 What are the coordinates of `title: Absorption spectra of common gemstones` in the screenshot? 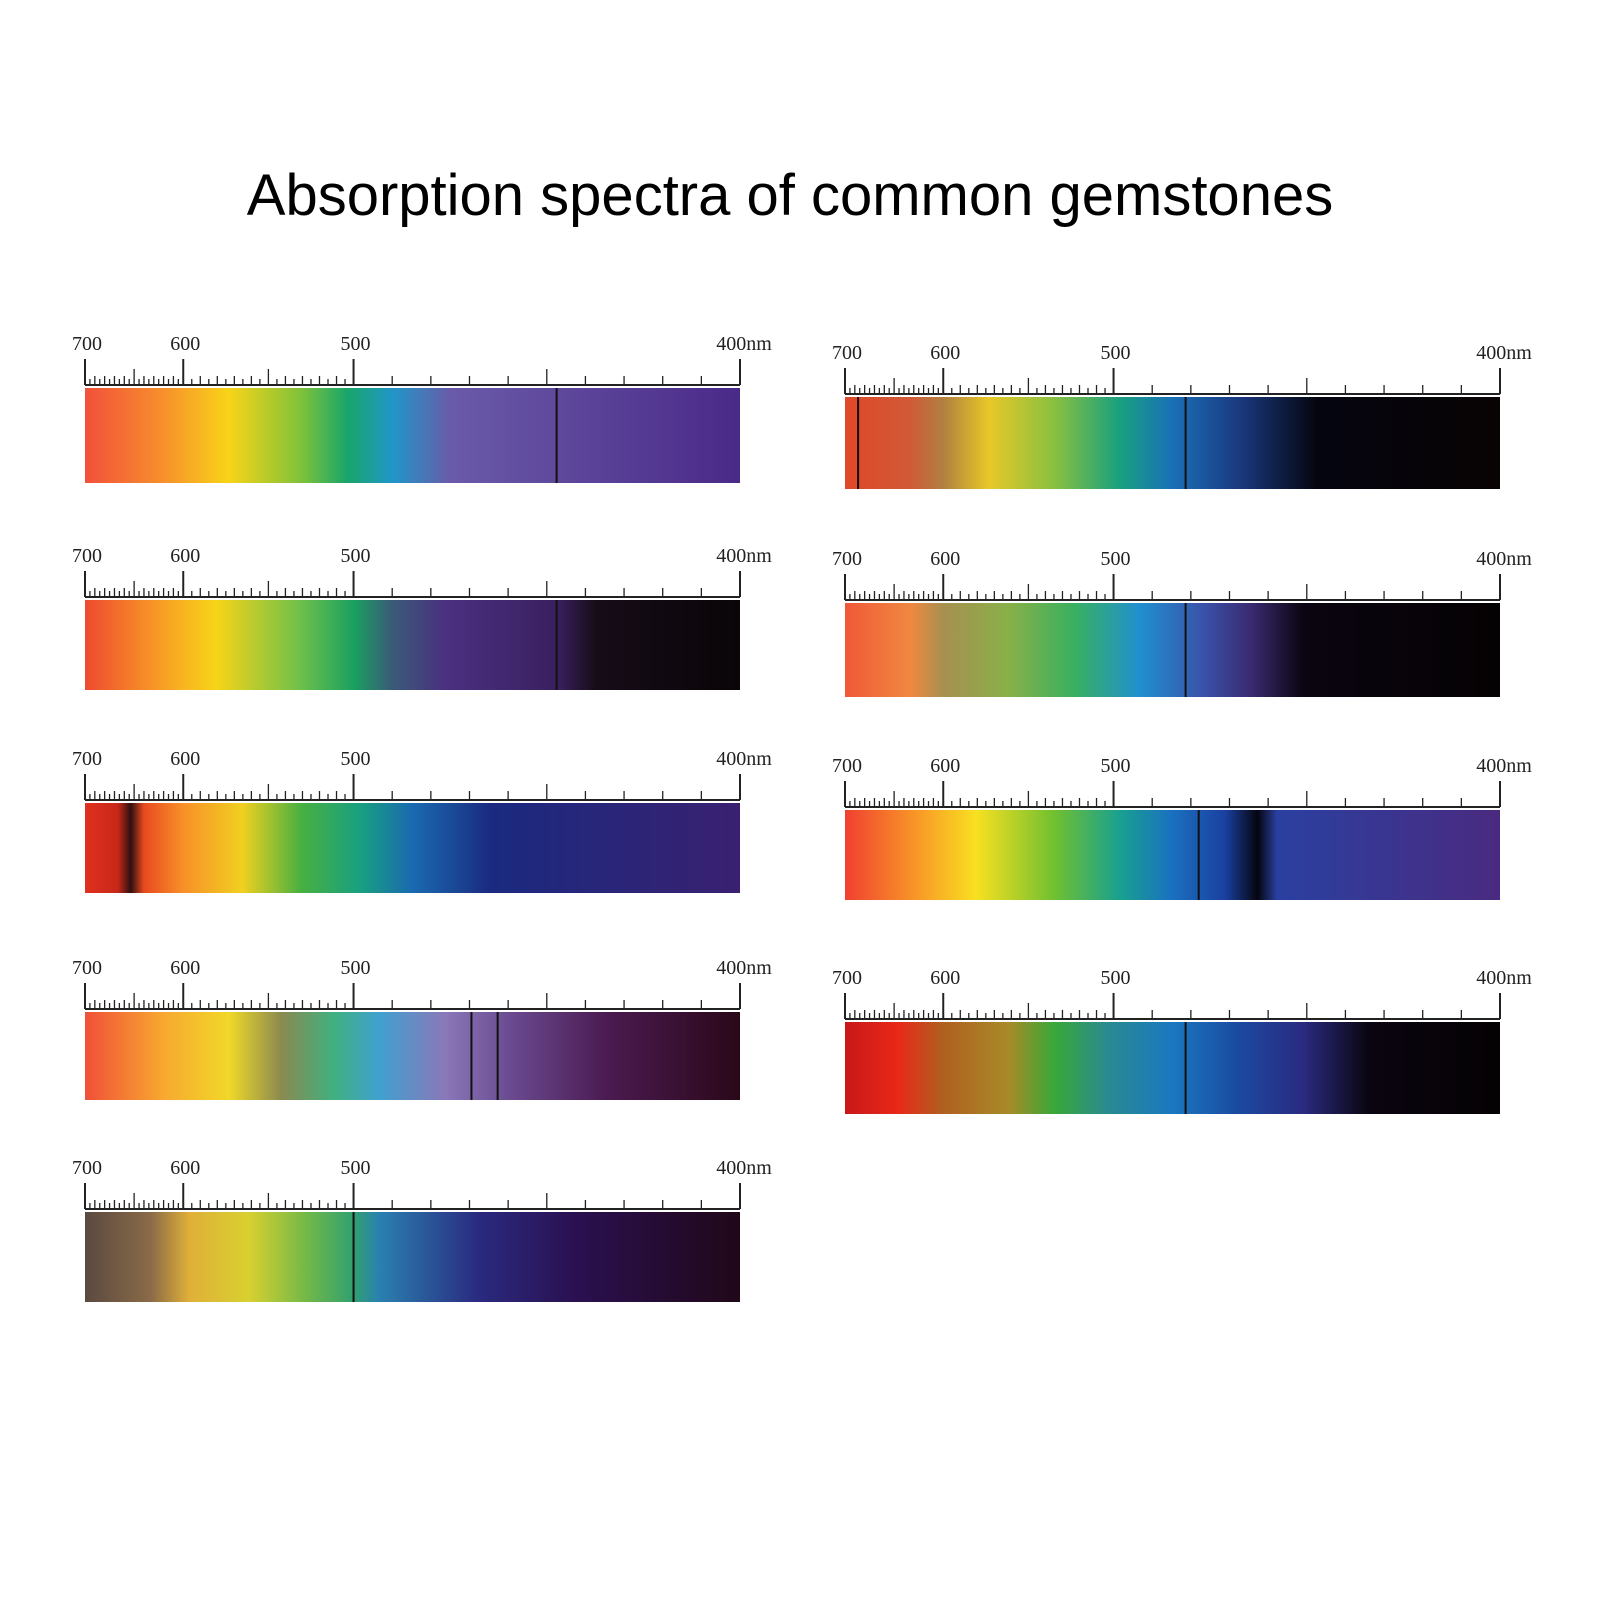 It's located at (790, 195).